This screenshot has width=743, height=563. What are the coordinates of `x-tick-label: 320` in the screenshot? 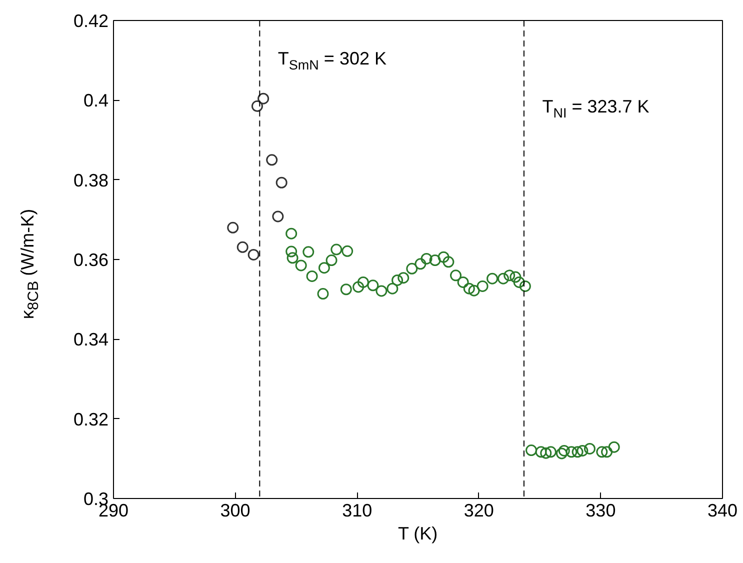 It's located at (479, 510).